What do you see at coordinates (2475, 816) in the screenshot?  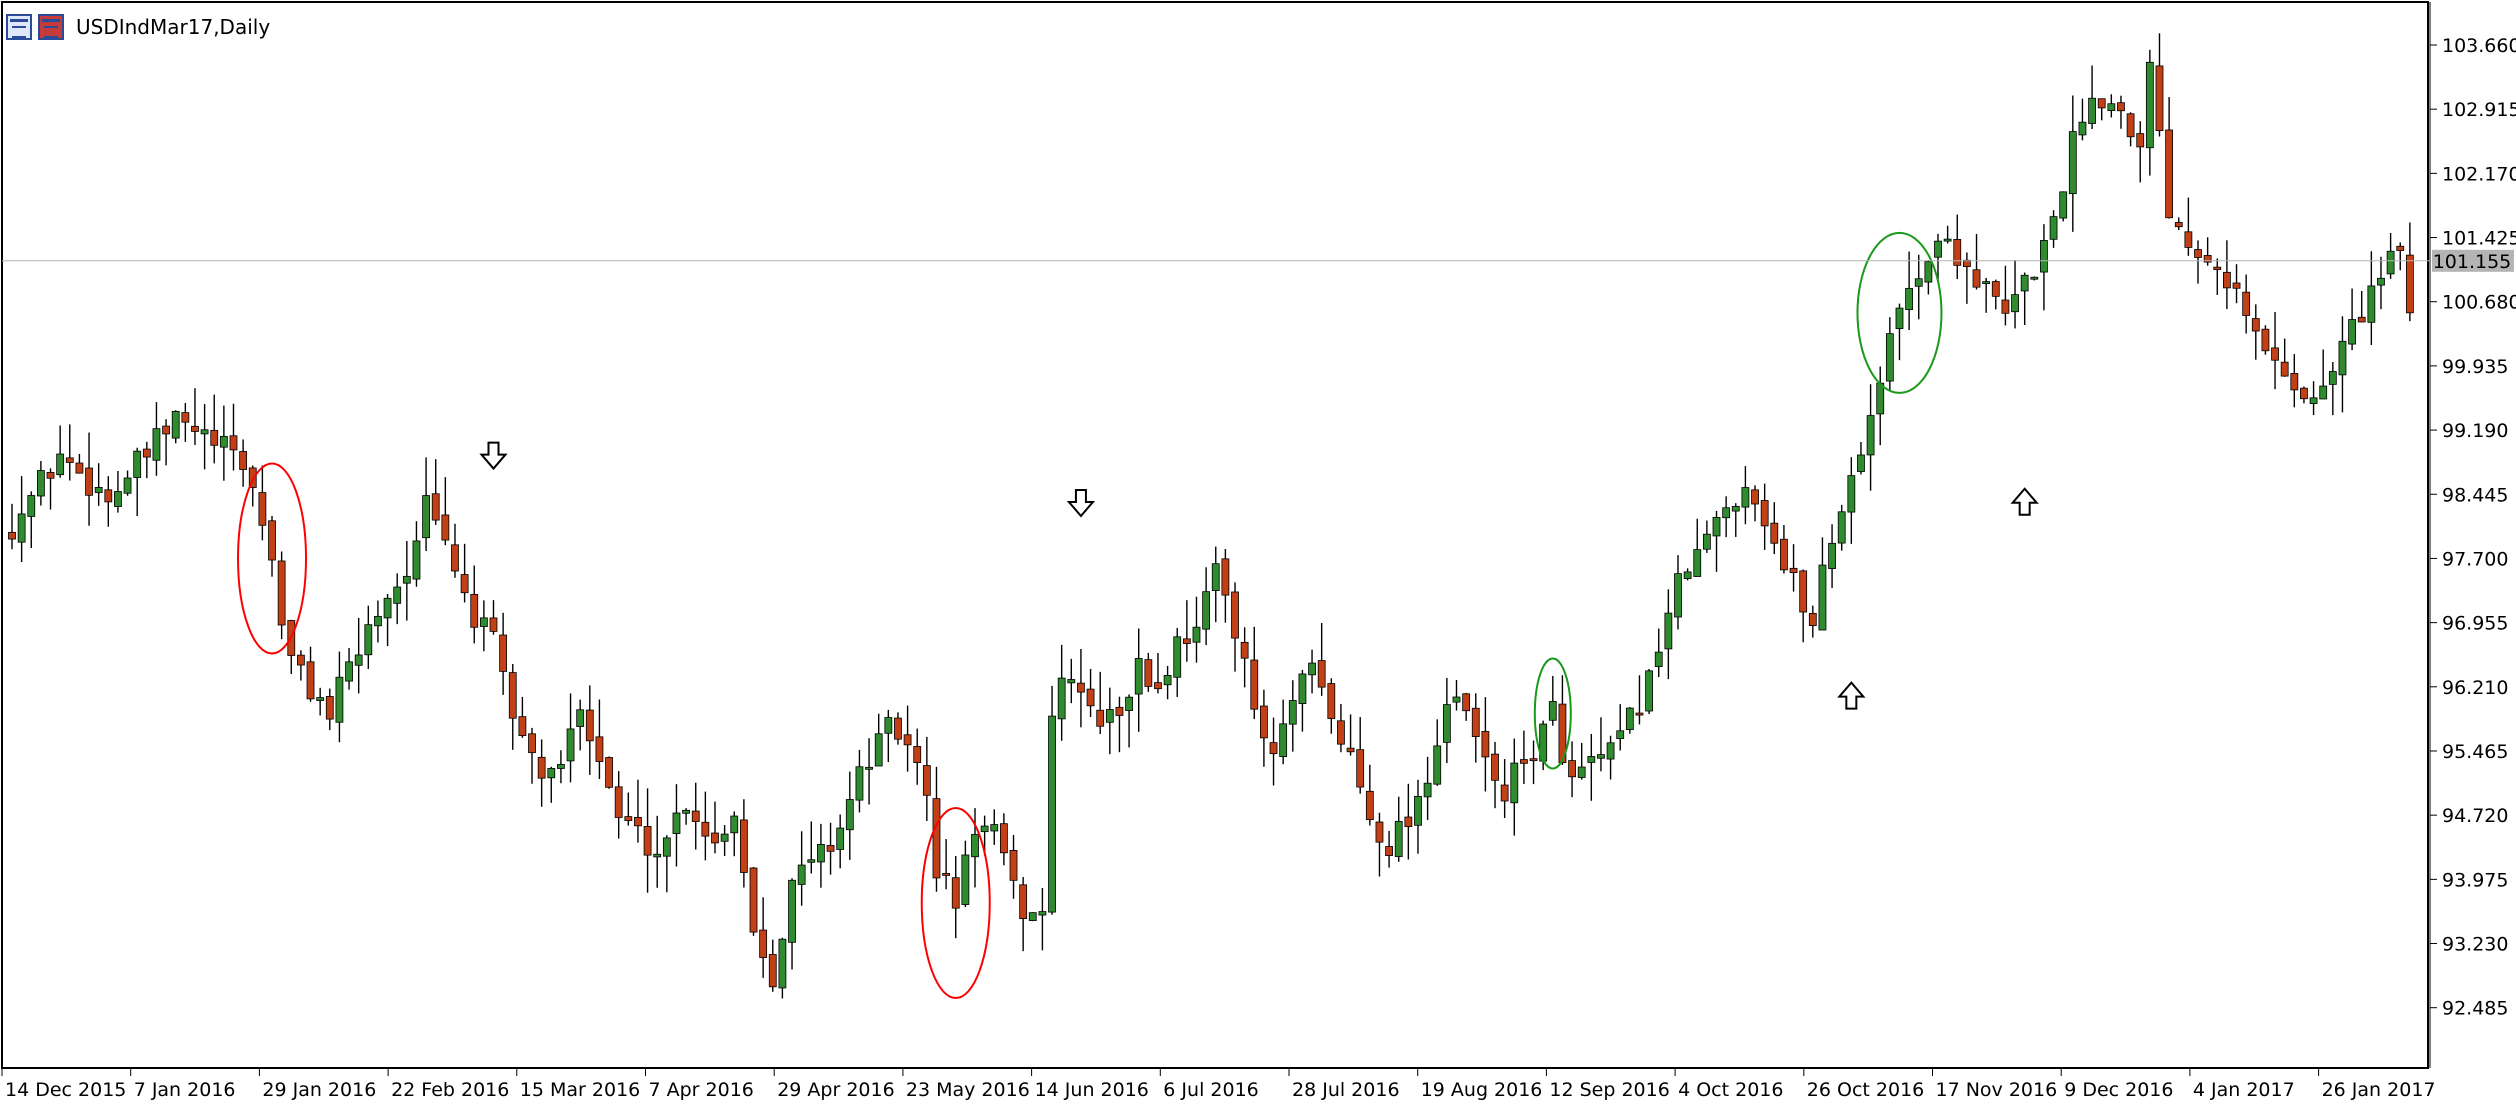 I see `price-tick-label: 94.720` at bounding box center [2475, 816].